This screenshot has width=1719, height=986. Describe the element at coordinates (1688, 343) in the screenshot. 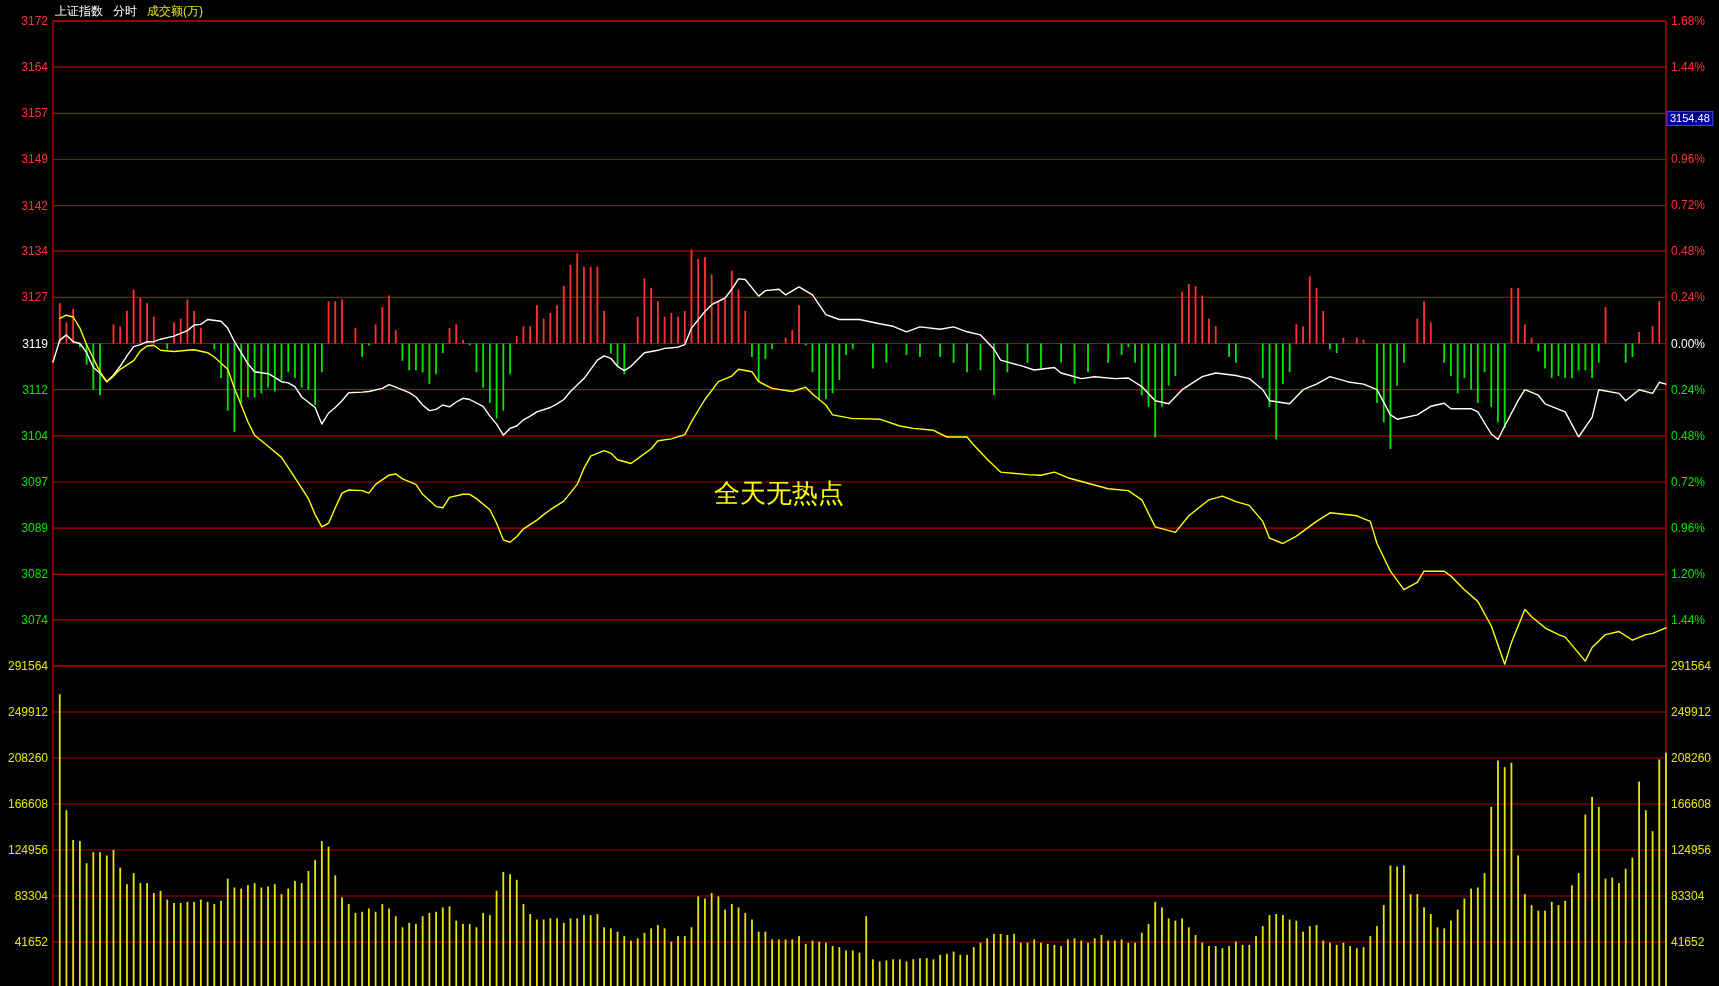

I see `y2-tick-label: 0.00%` at that location.